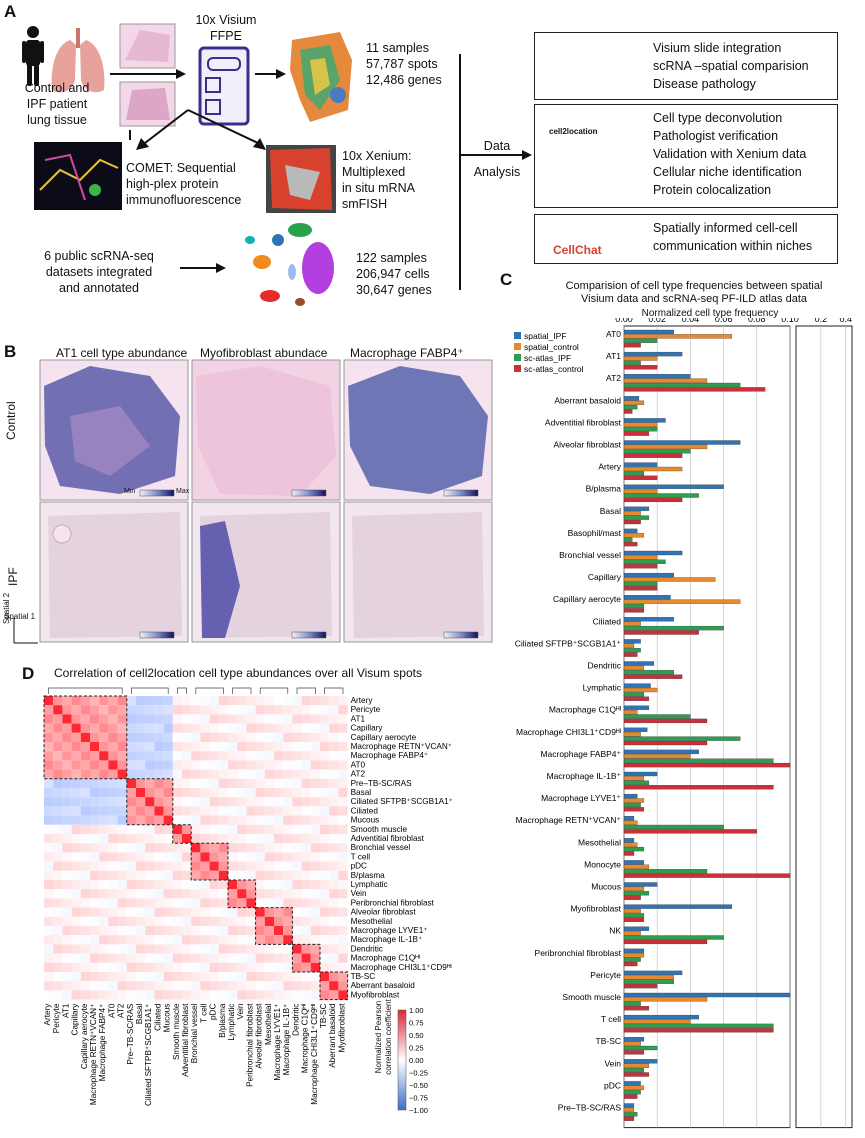  Describe the element at coordinates (183, 491) in the screenshot. I see `cbar-max: Max` at that location.